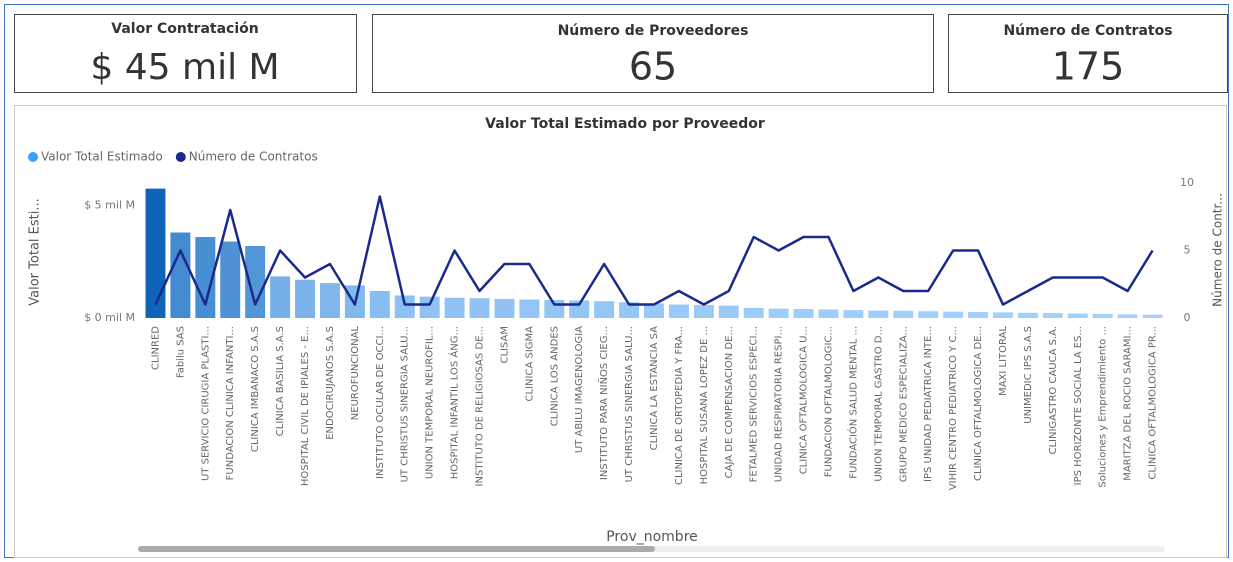 The width and height of the screenshot is (1233, 562). I want to click on card-value: 175, so click(1088, 67).